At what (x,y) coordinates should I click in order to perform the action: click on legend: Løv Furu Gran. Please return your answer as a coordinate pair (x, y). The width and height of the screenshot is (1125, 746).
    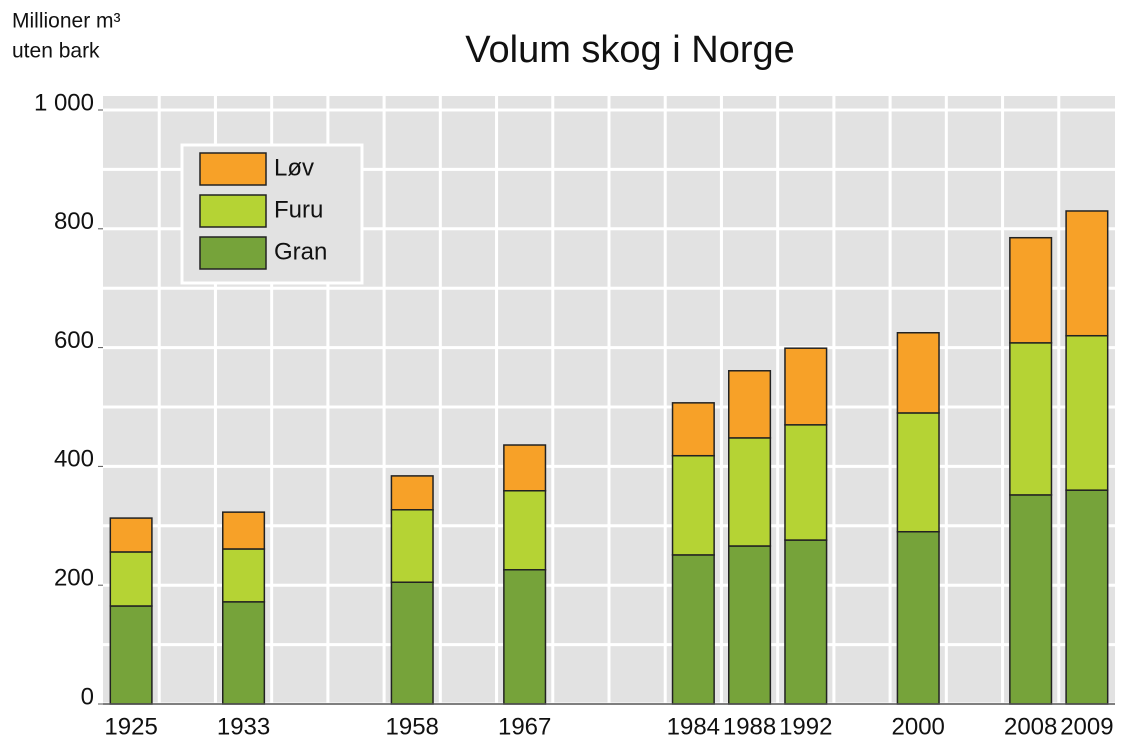
    Looking at the image, I should click on (272, 214).